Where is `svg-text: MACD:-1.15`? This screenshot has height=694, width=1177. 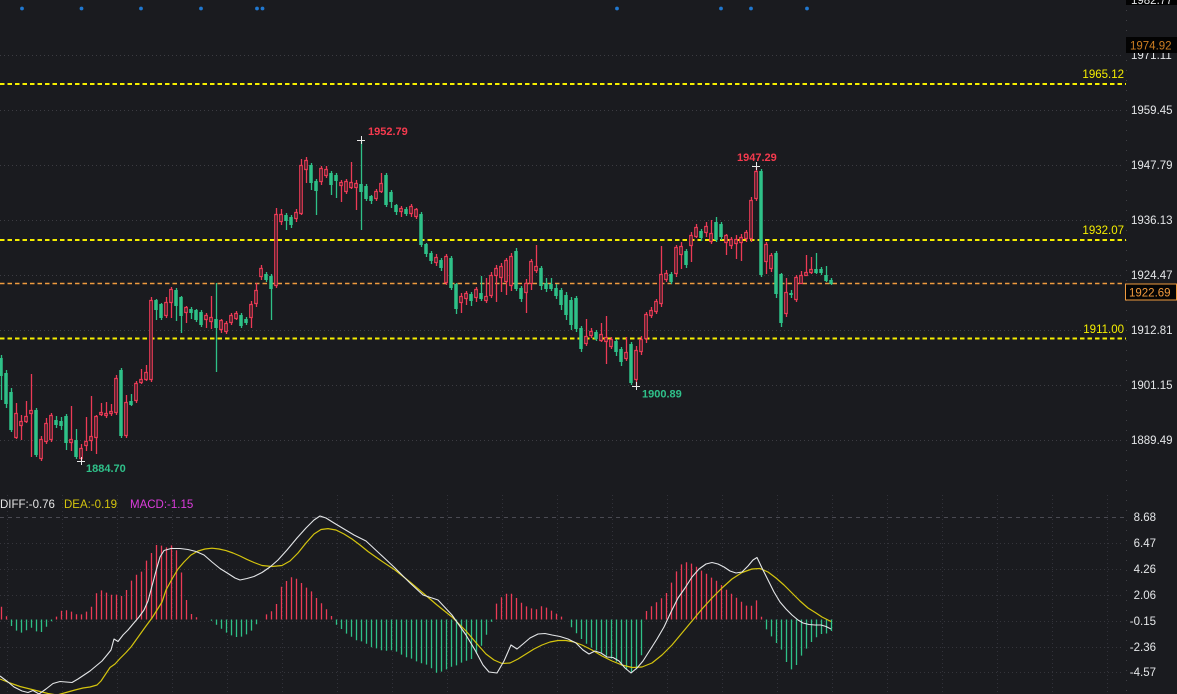
svg-text: MACD:-1.15 is located at coordinates (161, 505).